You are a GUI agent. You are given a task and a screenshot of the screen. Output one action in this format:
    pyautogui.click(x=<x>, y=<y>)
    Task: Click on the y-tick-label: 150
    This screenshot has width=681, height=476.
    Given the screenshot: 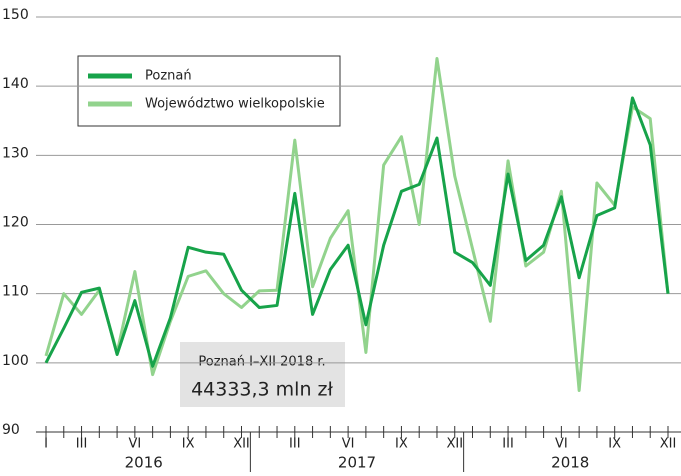 What is the action you would take?
    pyautogui.click(x=15, y=15)
    